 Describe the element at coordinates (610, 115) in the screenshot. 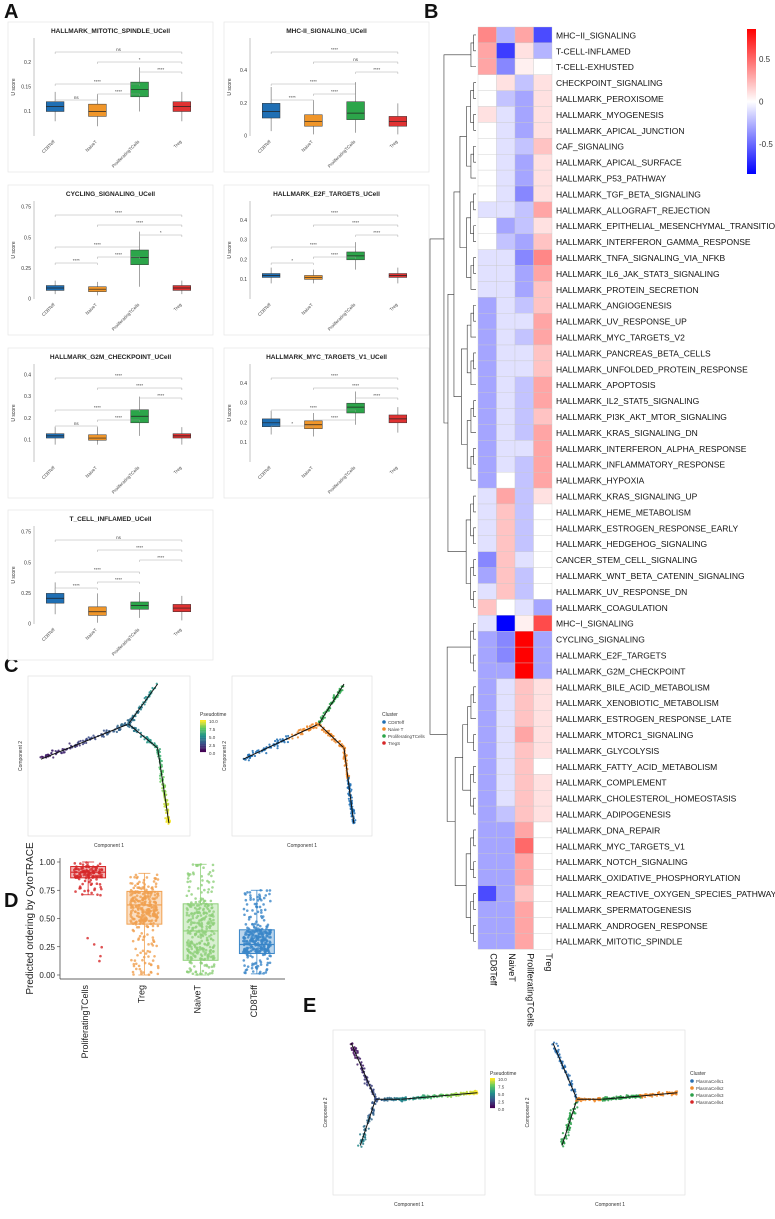

I see `heatmap-row-label: HALLMARK_MYOGENESIS` at that location.